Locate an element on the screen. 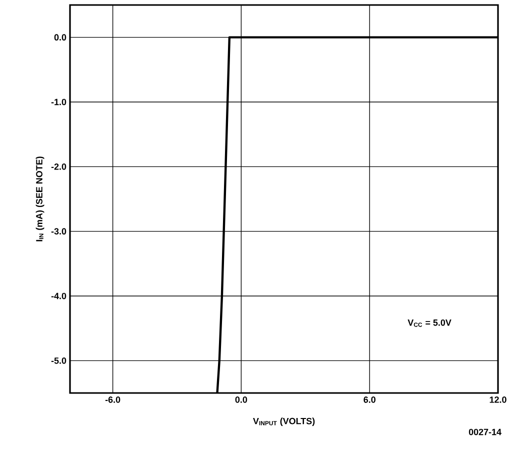 Image resolution: width=531 pixels, height=452 pixels. x-tick-label: -6.0 is located at coordinates (112, 399).